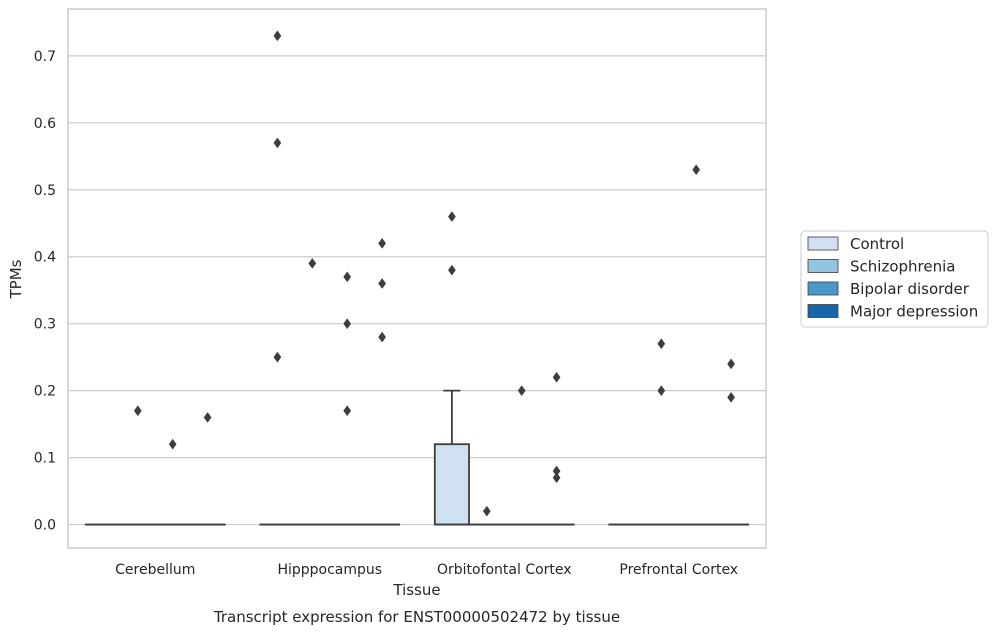 The image size is (997, 634). Describe the element at coordinates (451, 484) in the screenshot. I see `box-body` at that location.